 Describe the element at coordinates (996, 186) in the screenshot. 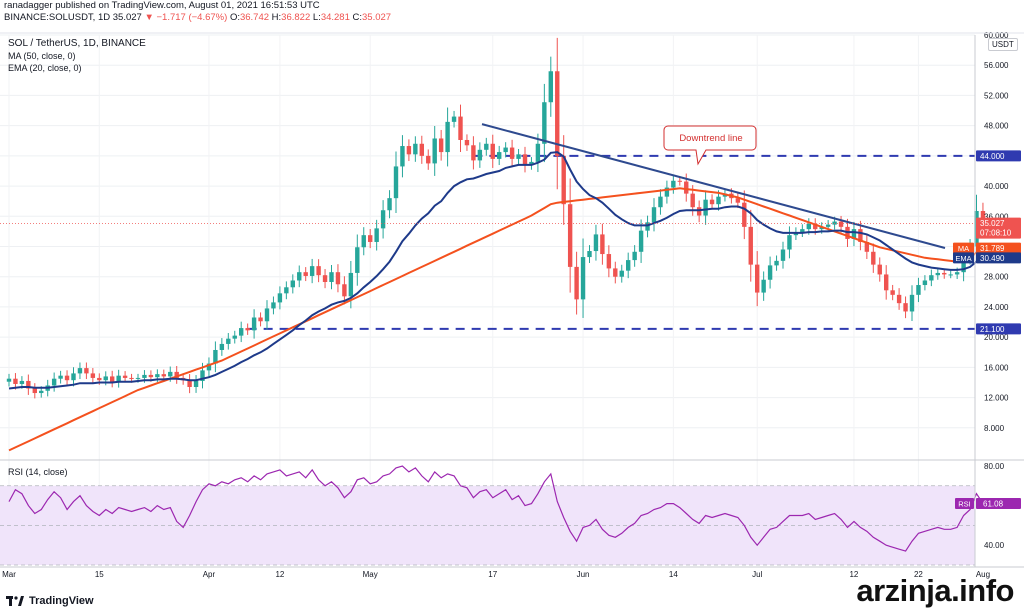

I see `y-tick-label: 40.000` at that location.